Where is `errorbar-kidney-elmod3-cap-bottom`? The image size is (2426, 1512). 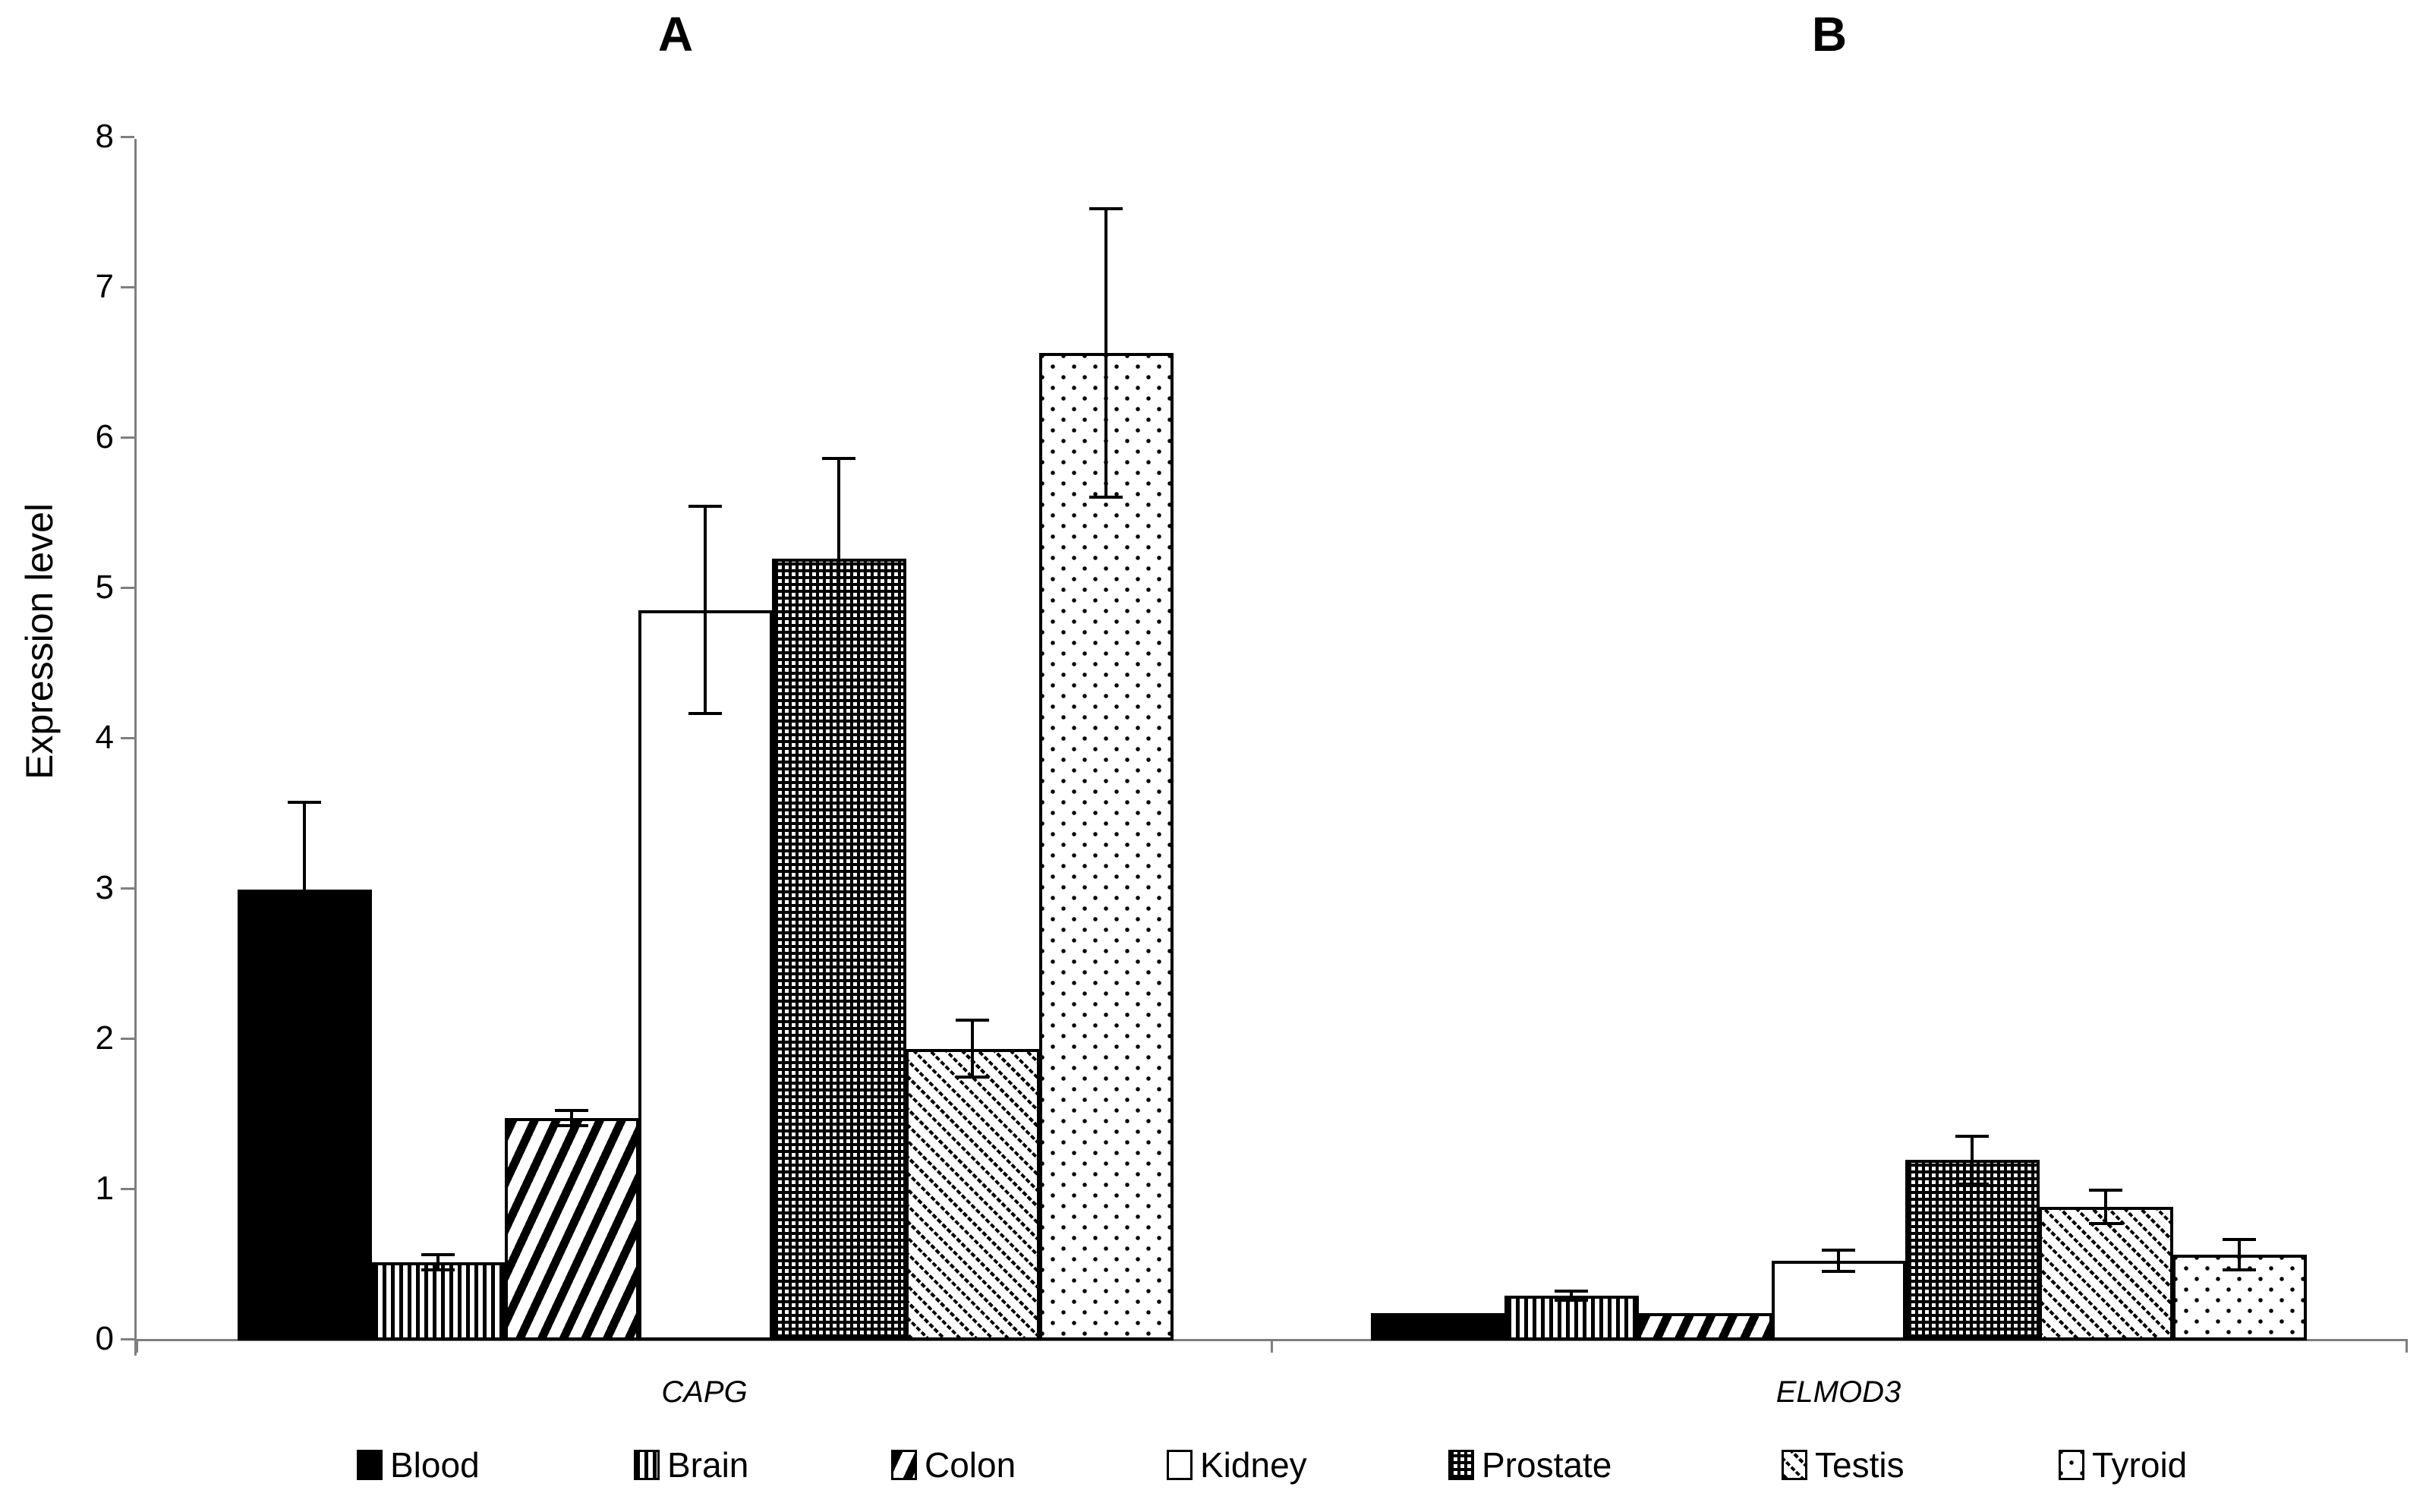
errorbar-kidney-elmod3-cap-bottom is located at coordinates (1838, 1271).